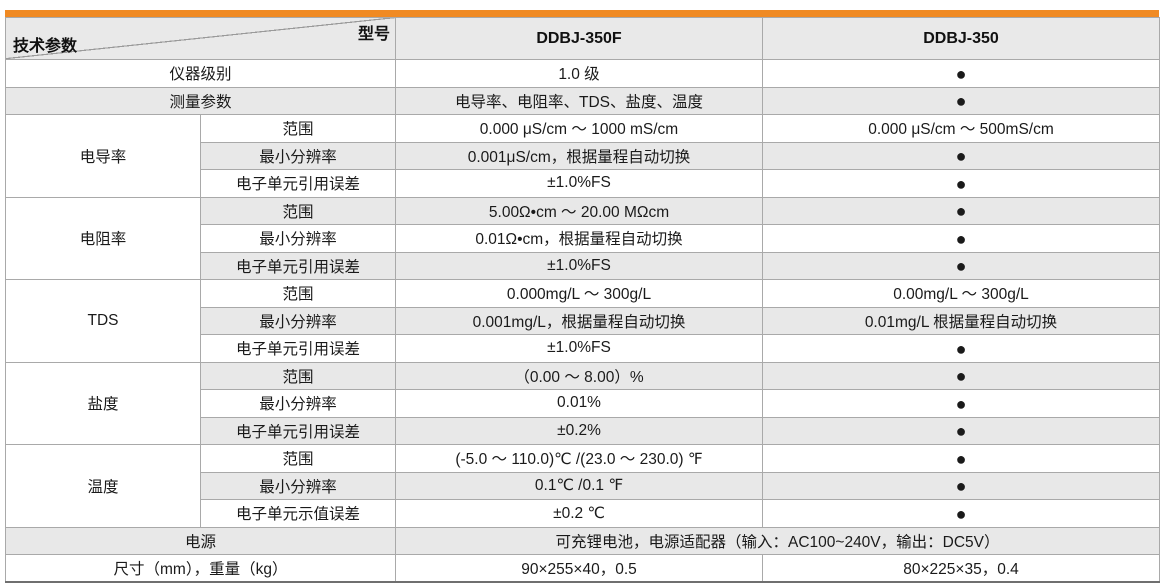 This screenshot has height=586, width=1164. I want to click on value-cell: 0.000 μS/cm ～ 1000 mS/cm, so click(579, 128).